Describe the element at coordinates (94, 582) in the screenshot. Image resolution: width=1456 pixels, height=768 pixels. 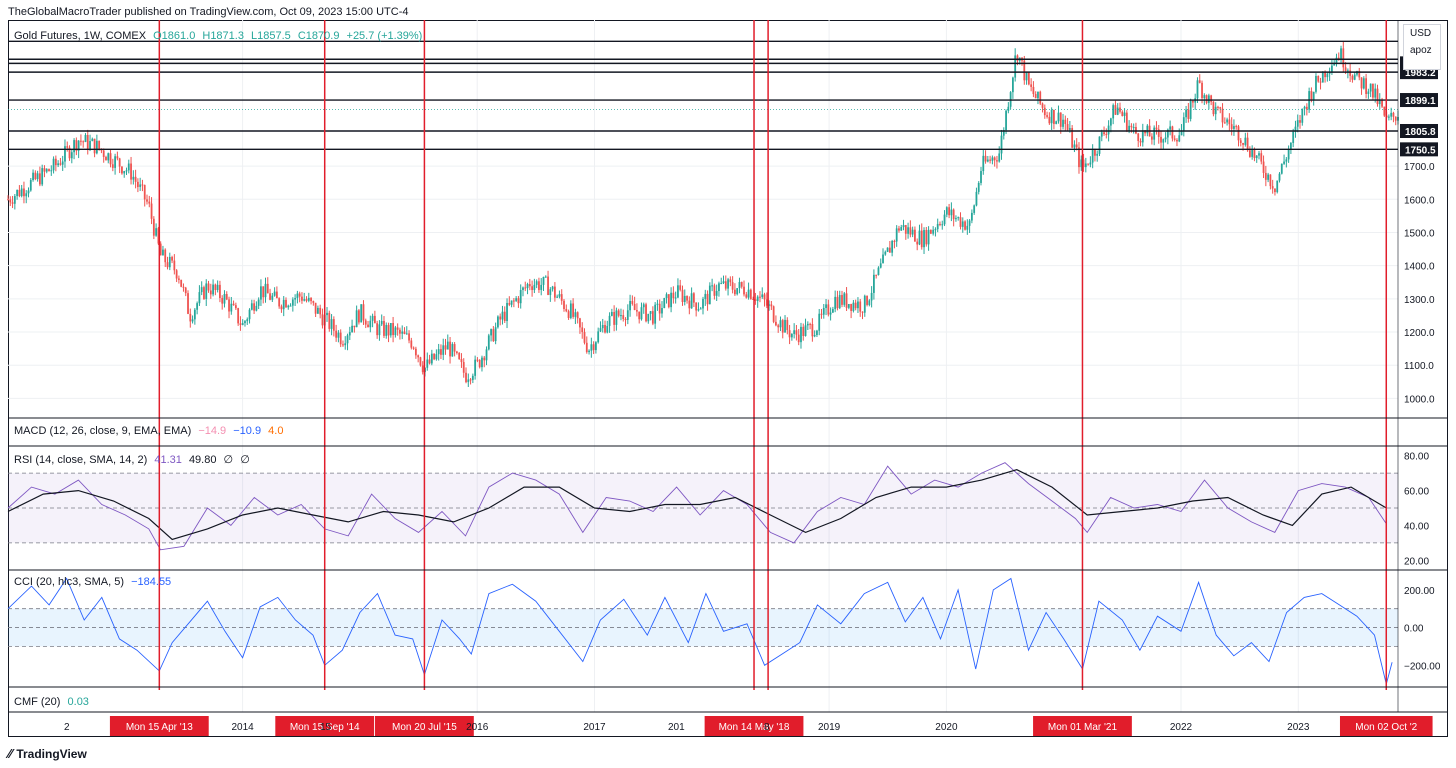
I see `cci-legend: CCI (20, hlc3, SMA, 5) −184.55` at that location.